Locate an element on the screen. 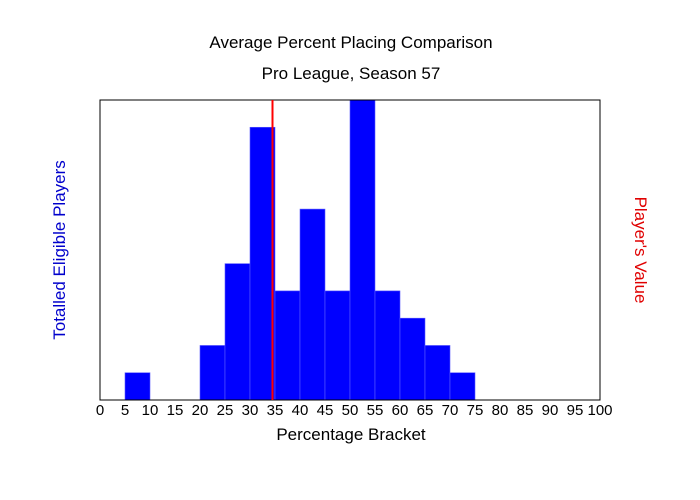 Image resolution: width=700 pixels, height=500 pixels. x-tick-label: 30 is located at coordinates (250, 410).